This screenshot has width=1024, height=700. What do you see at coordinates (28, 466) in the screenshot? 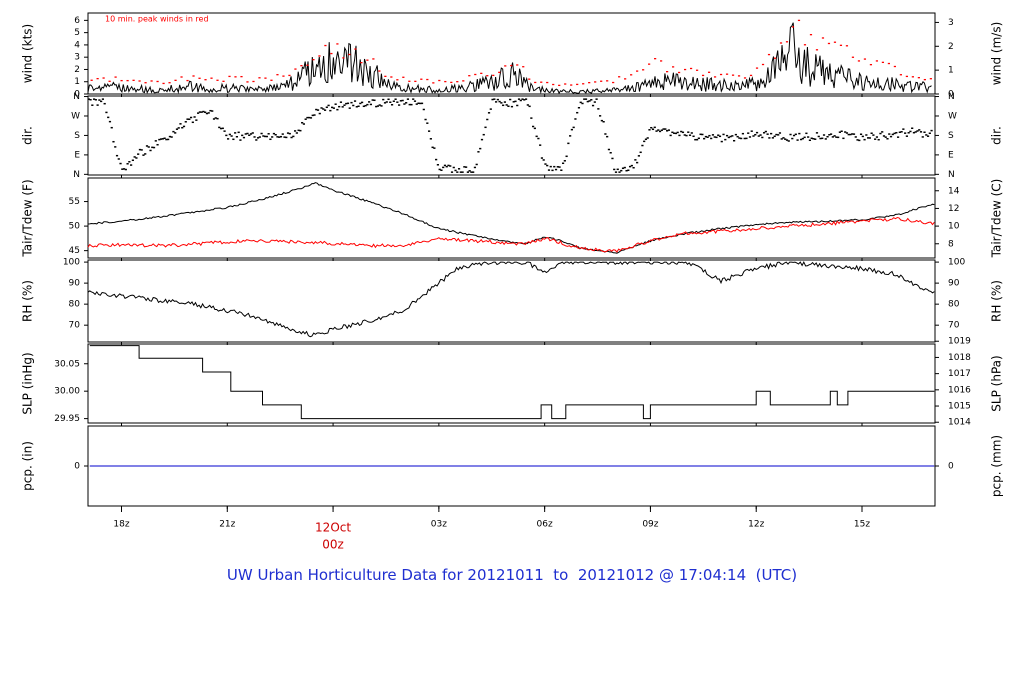
I see `y-axis-label: pcp. (in)` at bounding box center [28, 466].